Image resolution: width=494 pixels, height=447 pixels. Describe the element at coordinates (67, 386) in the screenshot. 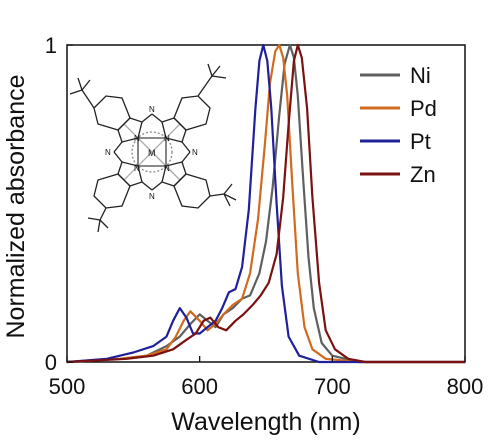

I see `x-tick-label-500: 500` at that location.